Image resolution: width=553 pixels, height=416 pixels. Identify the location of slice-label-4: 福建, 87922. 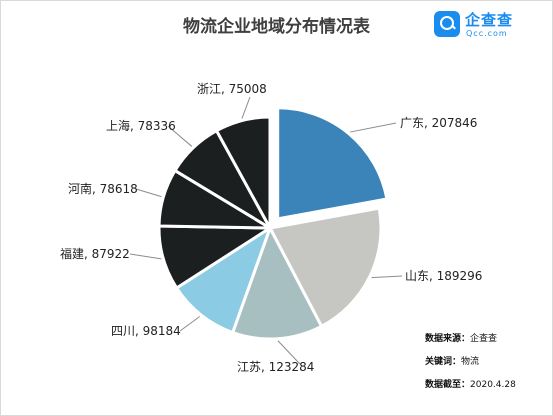
(95, 253).